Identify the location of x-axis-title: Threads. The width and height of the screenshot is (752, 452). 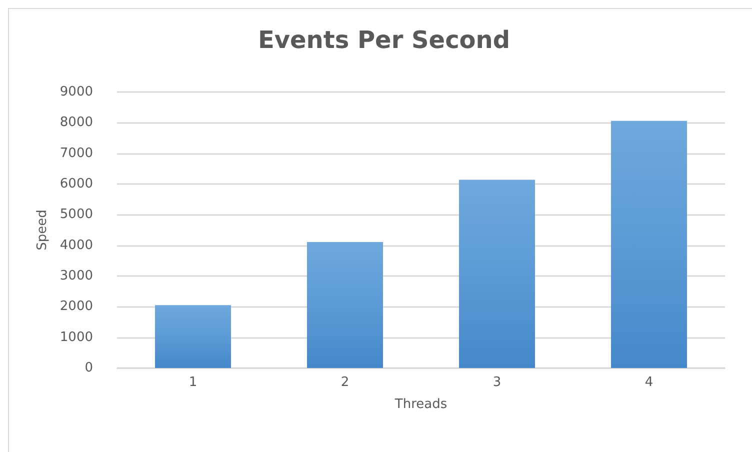
(421, 404).